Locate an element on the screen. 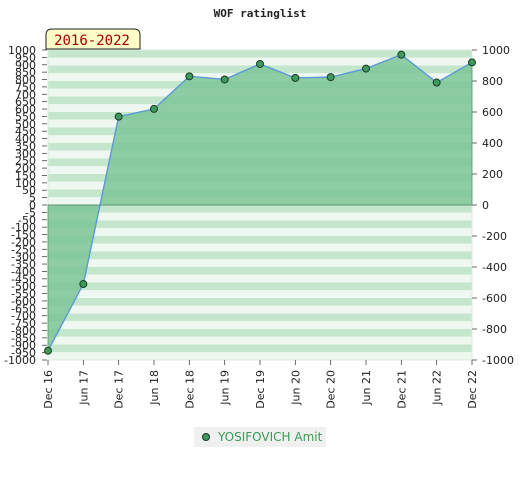 The image size is (520, 480). y-tick-label-left: 500 is located at coordinates (25, 124).